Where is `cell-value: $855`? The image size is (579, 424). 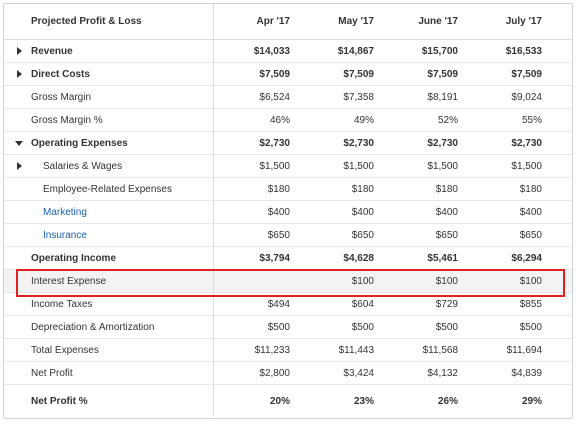 cell-value: $855 is located at coordinates (530, 304).